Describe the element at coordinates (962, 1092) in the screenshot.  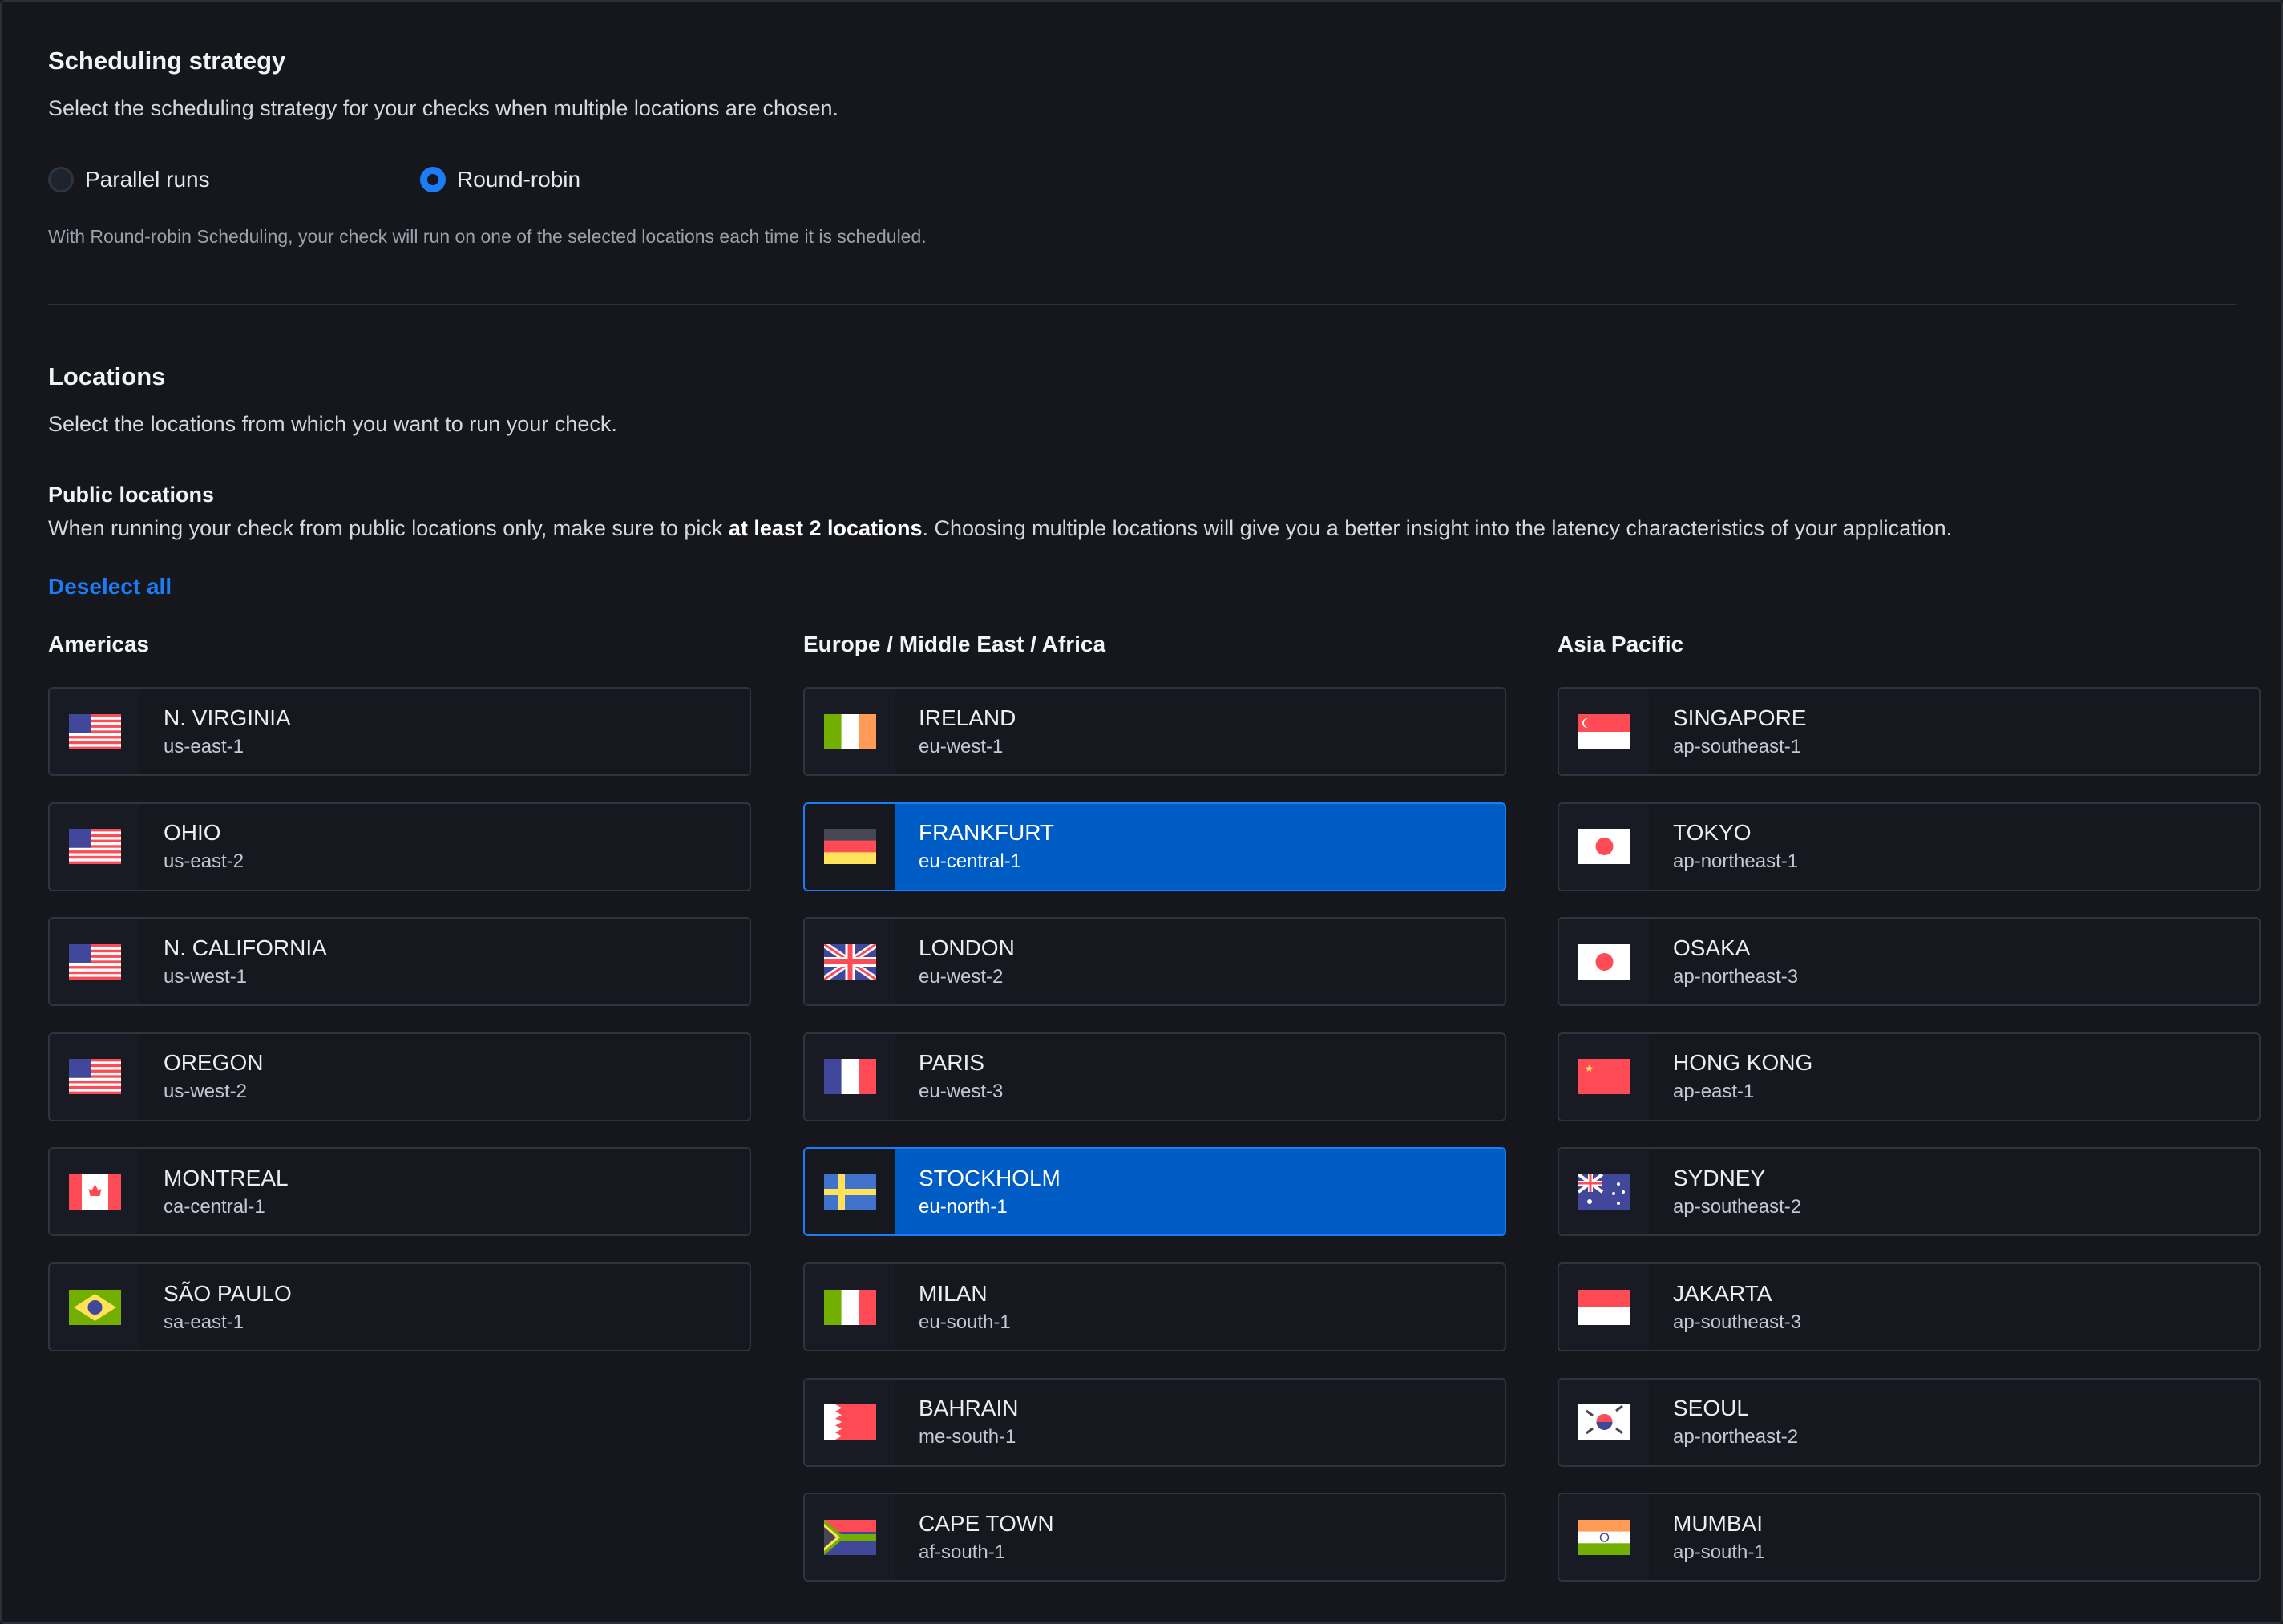
I see `location-code: eu-west-3` at that location.